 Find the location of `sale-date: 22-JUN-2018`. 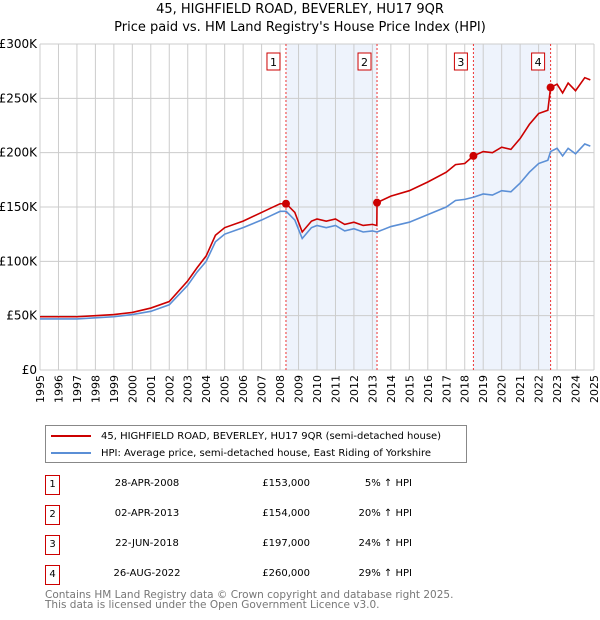

sale-date: 22-JUN-2018 is located at coordinates (147, 543).